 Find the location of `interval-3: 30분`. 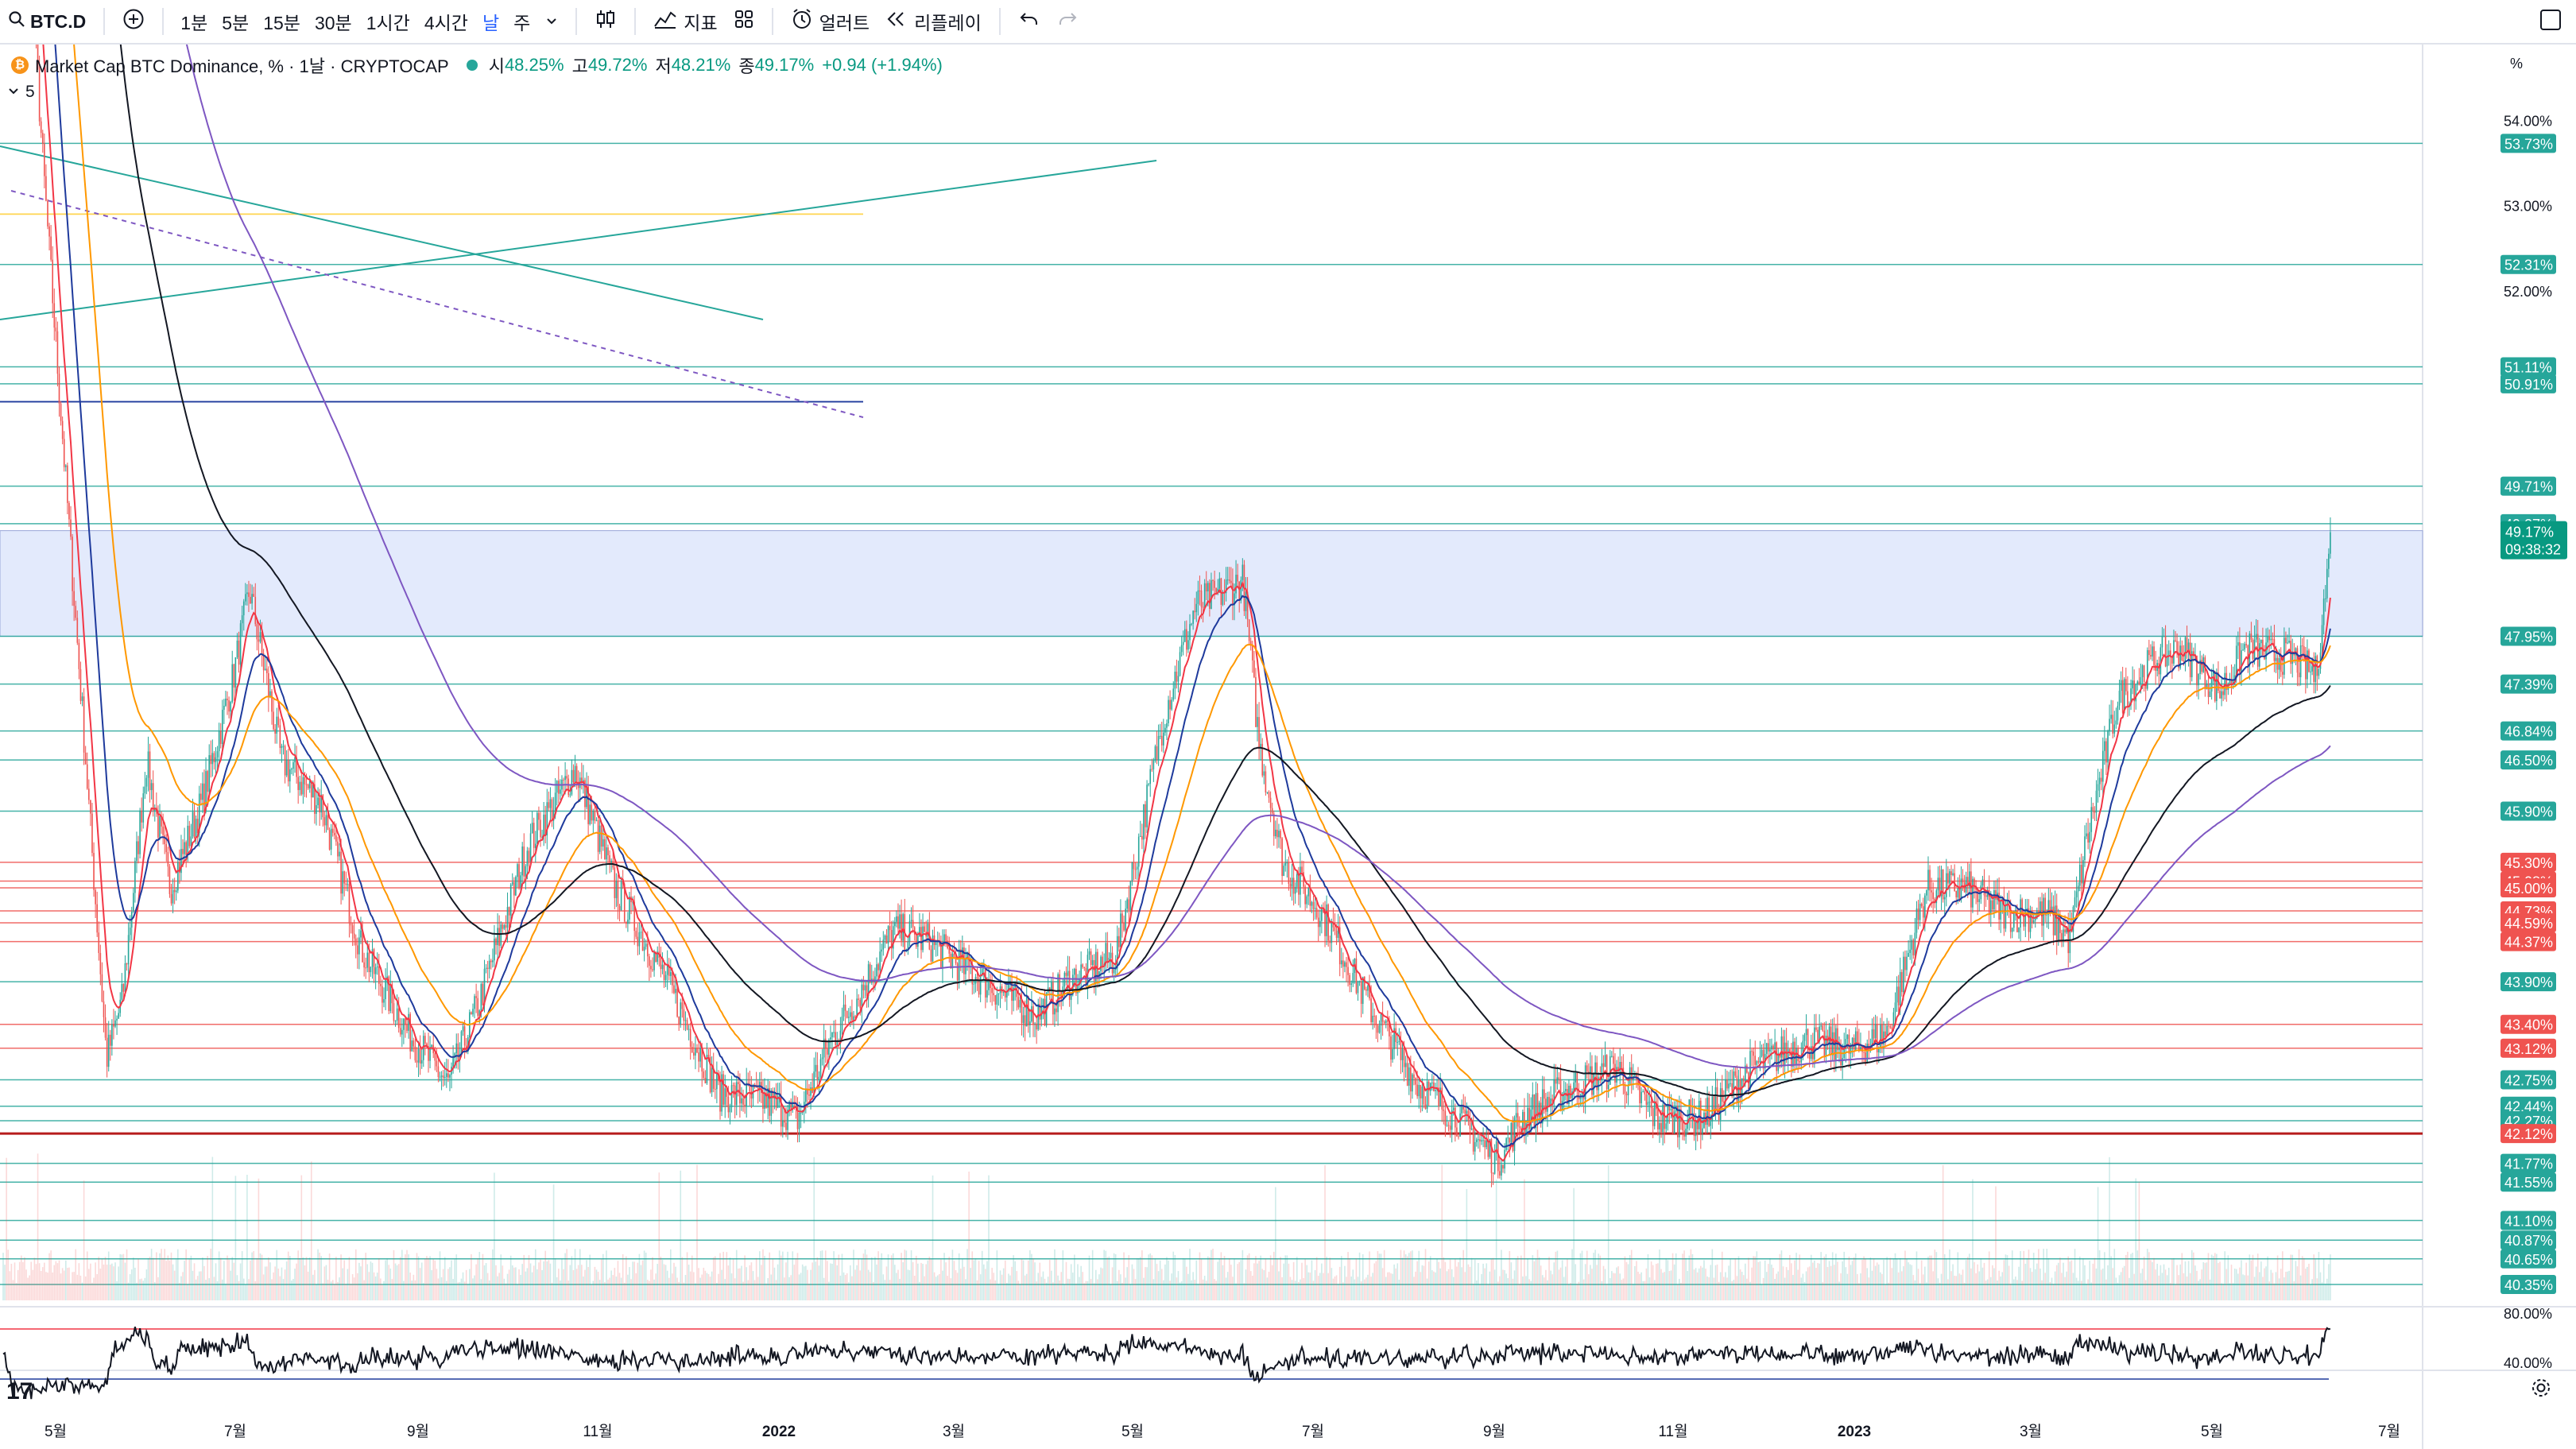

interval-3: 30분 is located at coordinates (333, 23).